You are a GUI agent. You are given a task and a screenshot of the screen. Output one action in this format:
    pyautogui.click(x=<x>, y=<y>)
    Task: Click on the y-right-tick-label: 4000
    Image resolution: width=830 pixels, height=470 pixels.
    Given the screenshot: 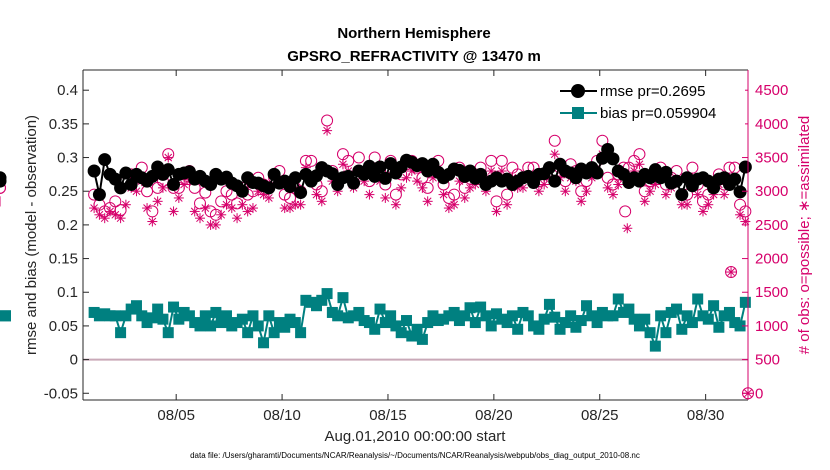 What is the action you would take?
    pyautogui.click(x=771, y=124)
    